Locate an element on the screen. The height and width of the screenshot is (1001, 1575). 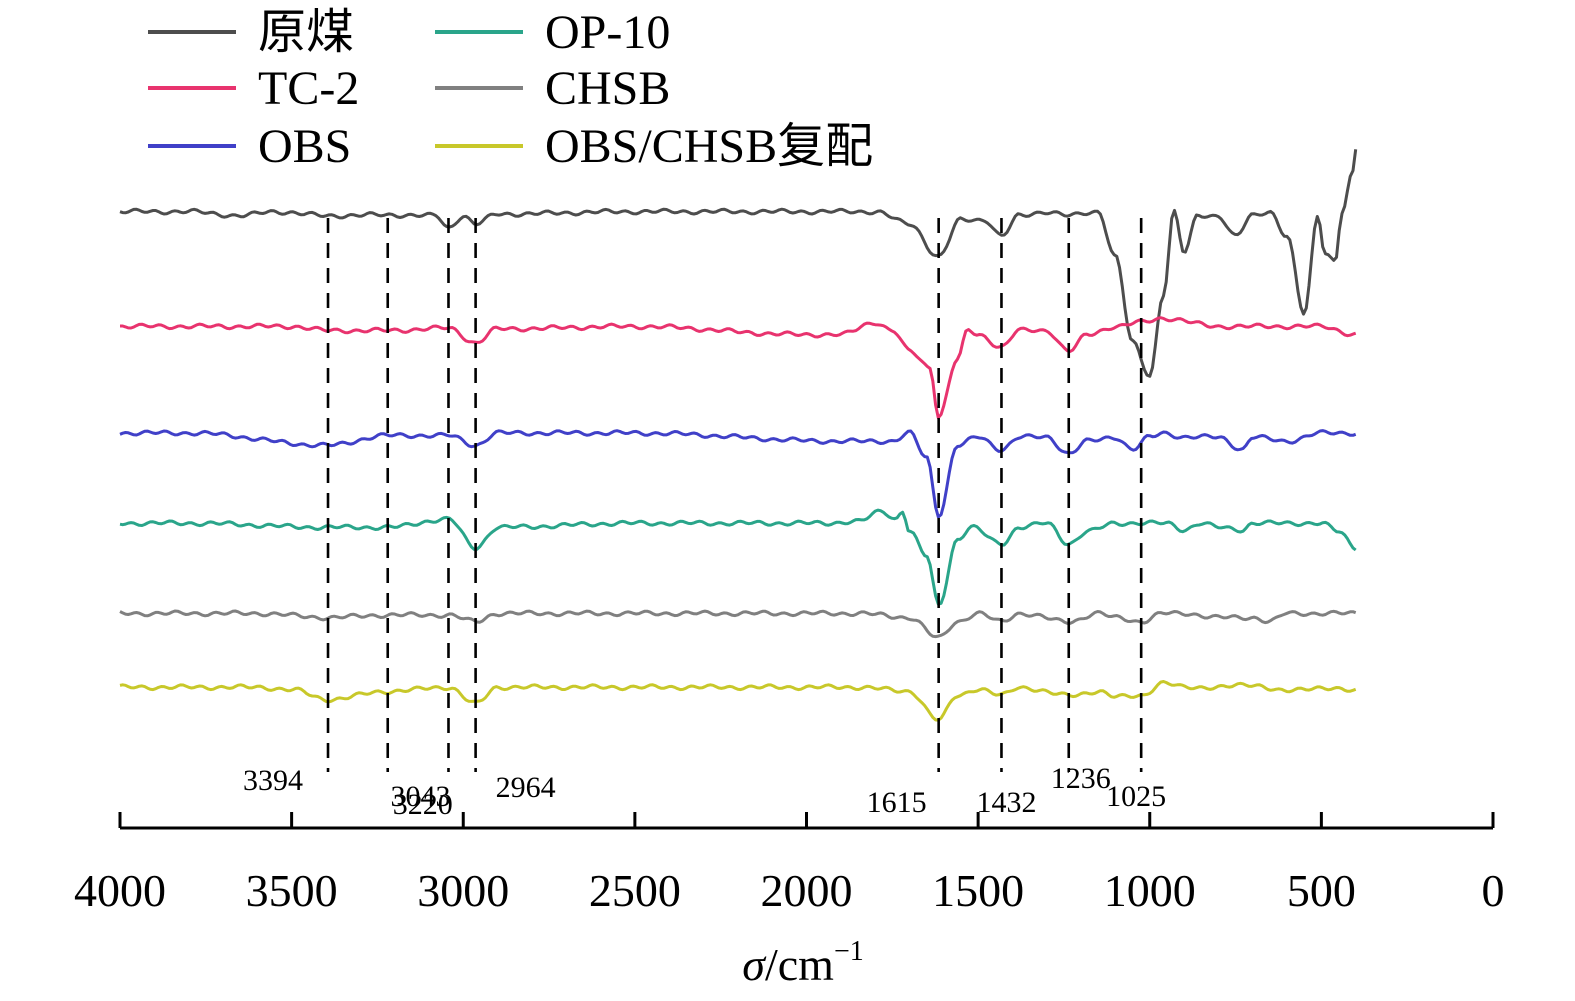
x-tick-label-0: 0 is located at coordinates (1493, 890).